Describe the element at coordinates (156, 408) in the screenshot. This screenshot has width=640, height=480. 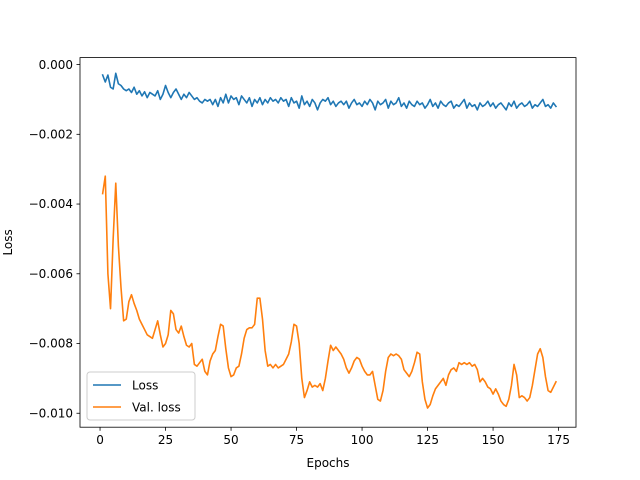
I see `legend-label-val-loss: Val. loss` at that location.